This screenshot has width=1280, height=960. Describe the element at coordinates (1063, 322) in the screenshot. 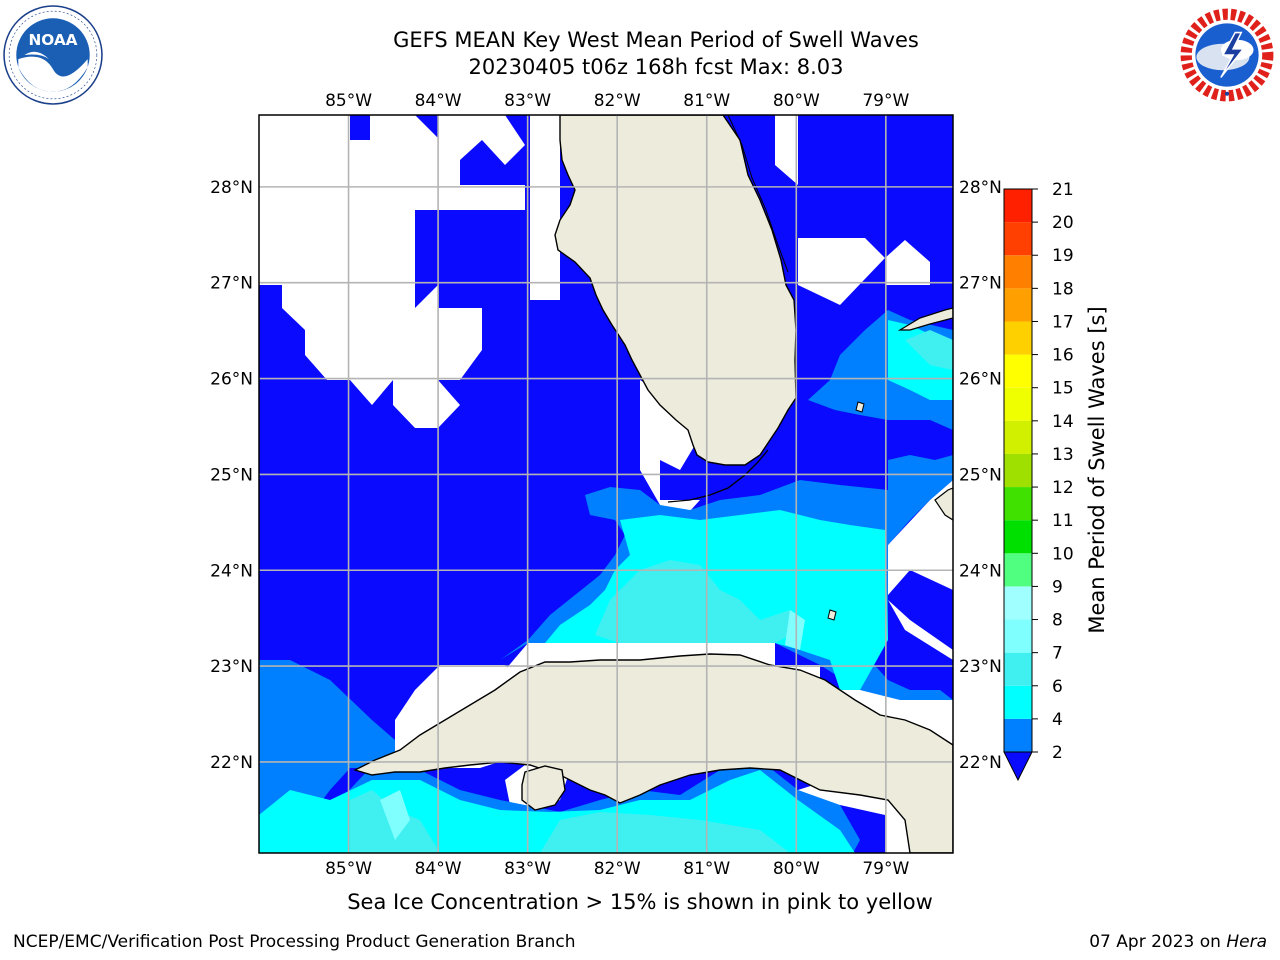

I see `colorbar-tick-label: 17` at that location.